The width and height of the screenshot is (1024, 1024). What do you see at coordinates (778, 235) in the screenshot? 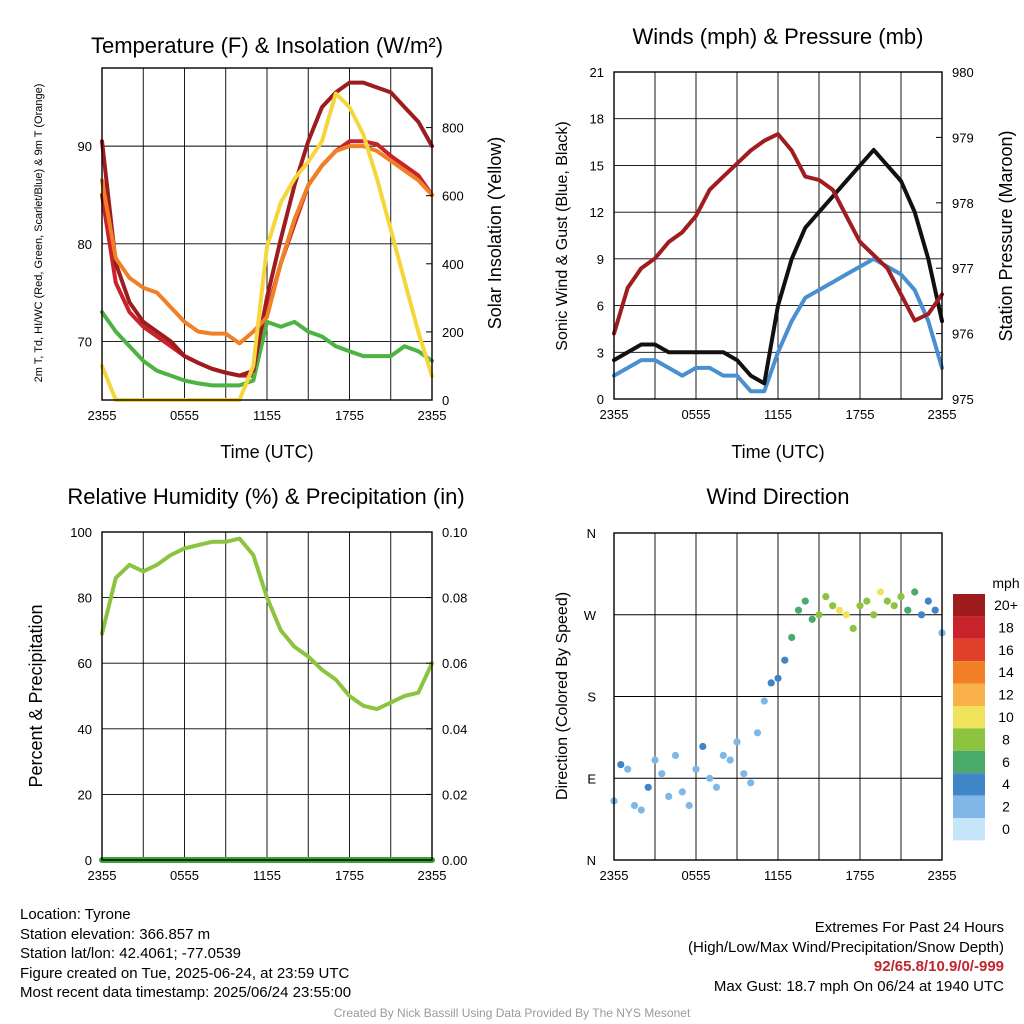
I see `winds-plot-frame` at bounding box center [778, 235].